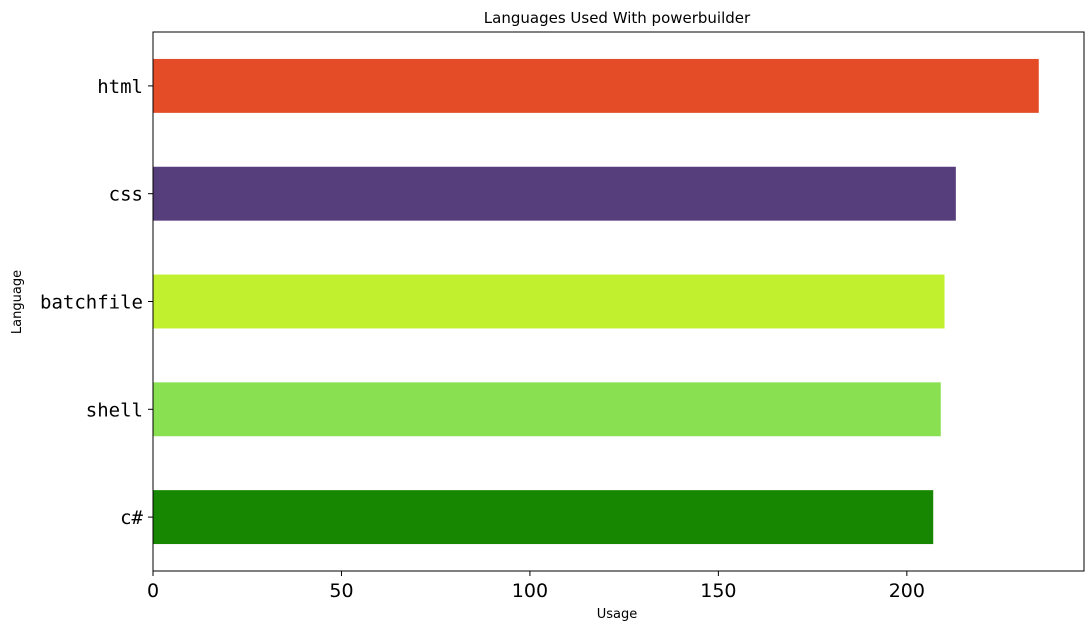 The image size is (1092, 630). I want to click on x-tick-label: 0, so click(153, 591).